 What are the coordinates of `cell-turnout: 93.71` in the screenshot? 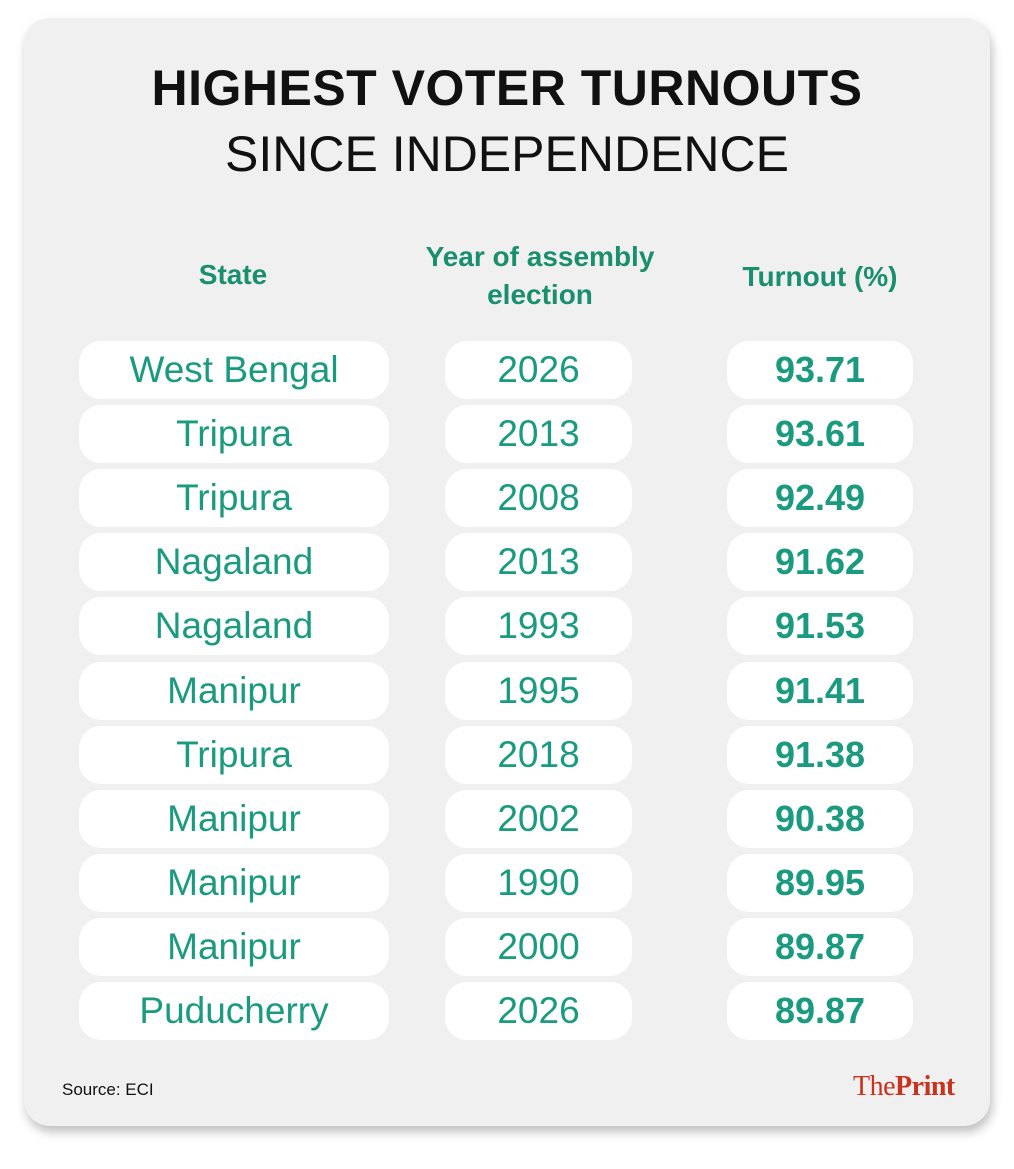 It's located at (820, 370).